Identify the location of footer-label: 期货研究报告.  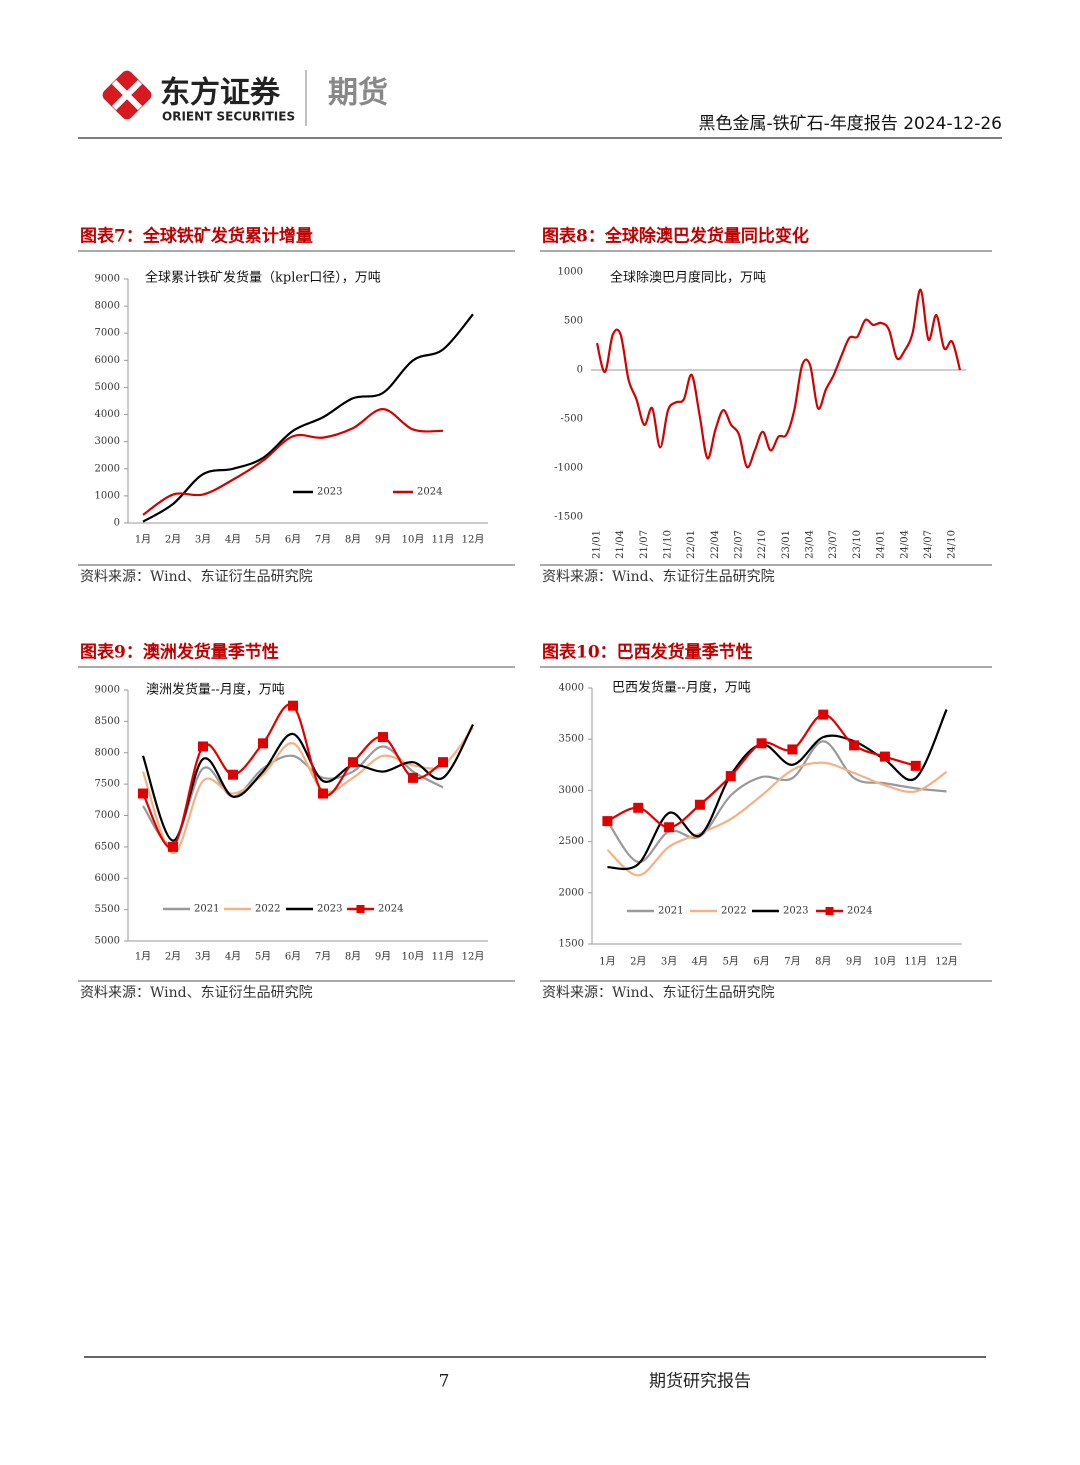
(700, 1382).